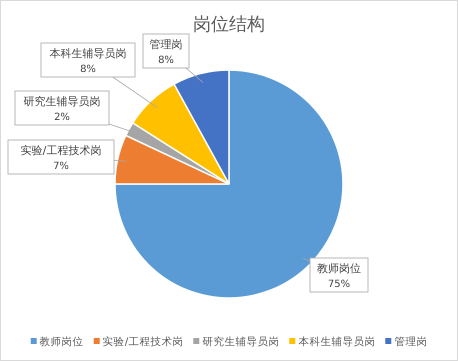 This screenshot has height=361, width=458. I want to click on slice-label: 研究生辅导员岗, so click(62, 101).